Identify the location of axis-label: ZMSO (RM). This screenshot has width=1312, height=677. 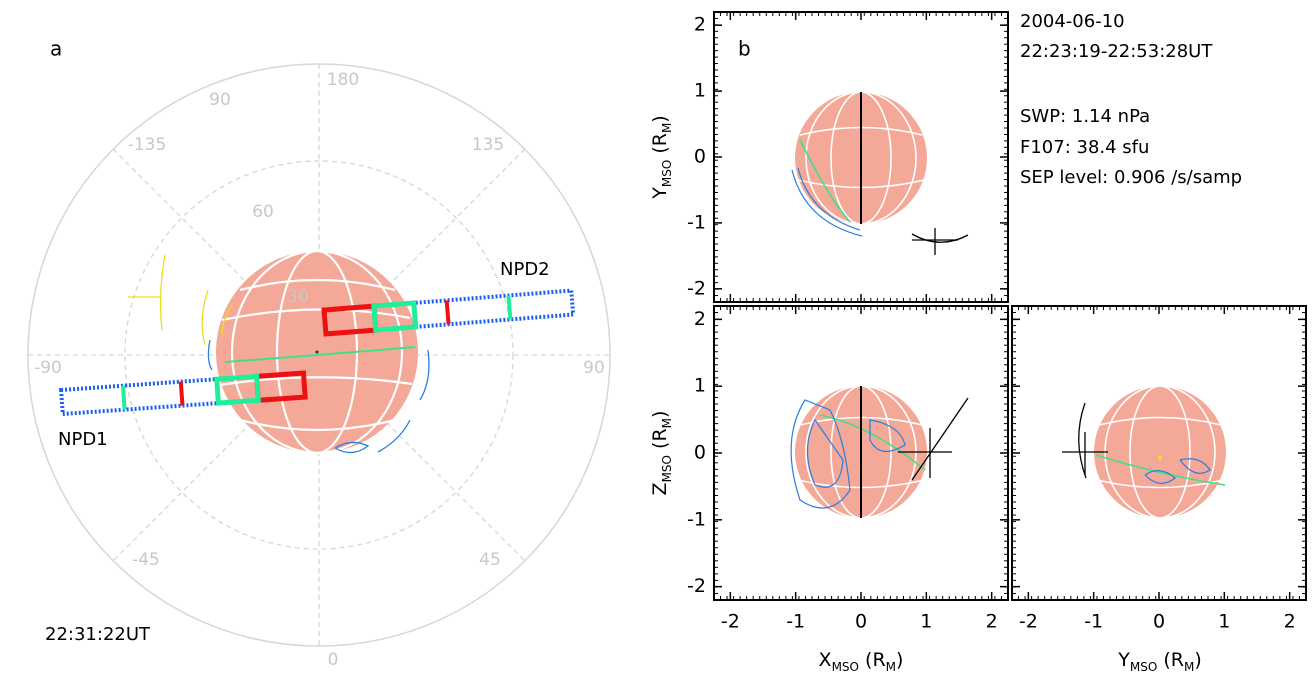
(661, 453).